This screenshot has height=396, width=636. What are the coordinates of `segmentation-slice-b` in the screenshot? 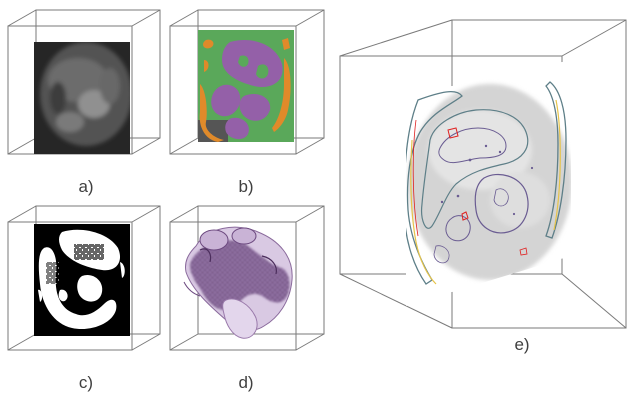 It's located at (246, 86).